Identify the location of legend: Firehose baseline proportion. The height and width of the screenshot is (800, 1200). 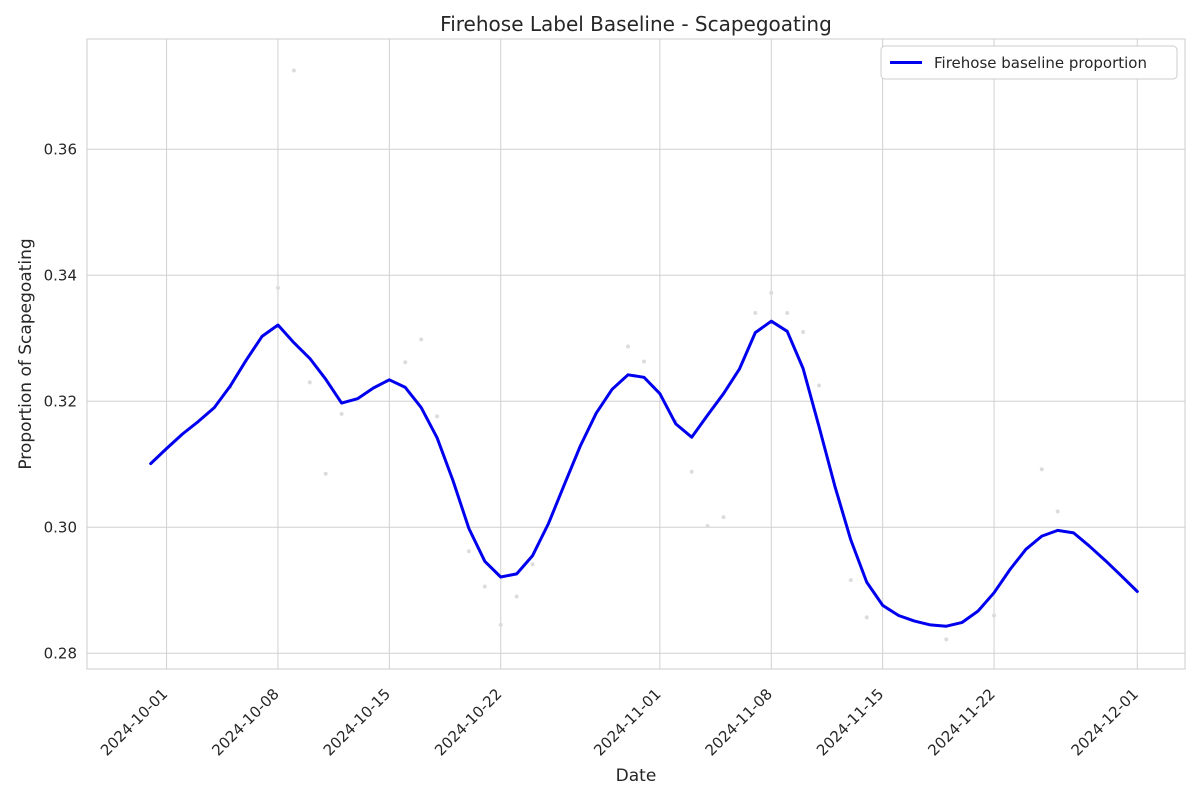
(1029, 62).